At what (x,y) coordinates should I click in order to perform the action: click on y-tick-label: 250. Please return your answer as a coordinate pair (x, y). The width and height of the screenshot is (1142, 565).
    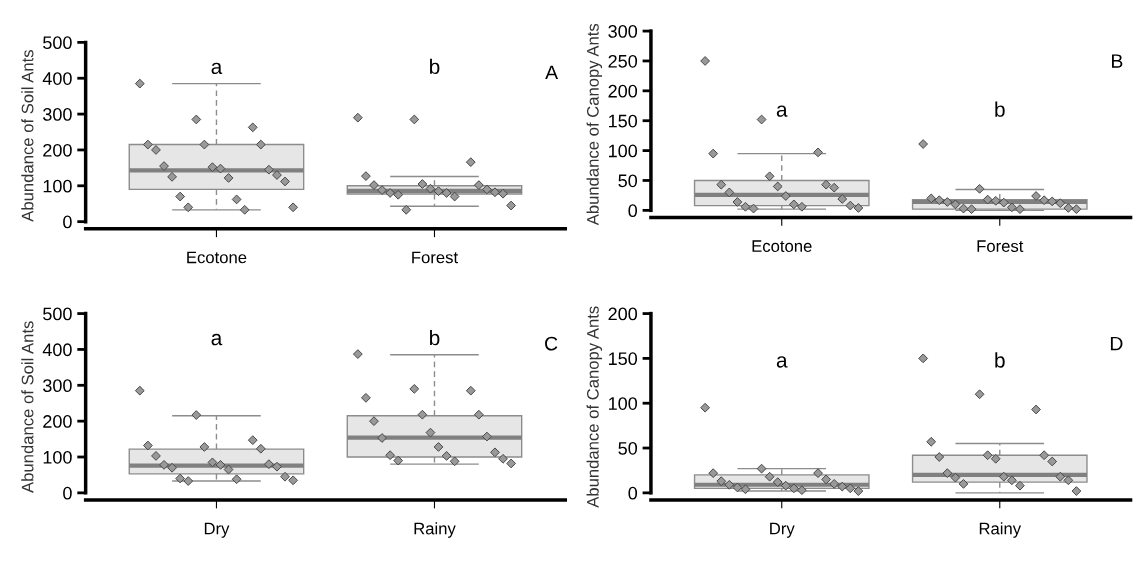
    Looking at the image, I should click on (623, 61).